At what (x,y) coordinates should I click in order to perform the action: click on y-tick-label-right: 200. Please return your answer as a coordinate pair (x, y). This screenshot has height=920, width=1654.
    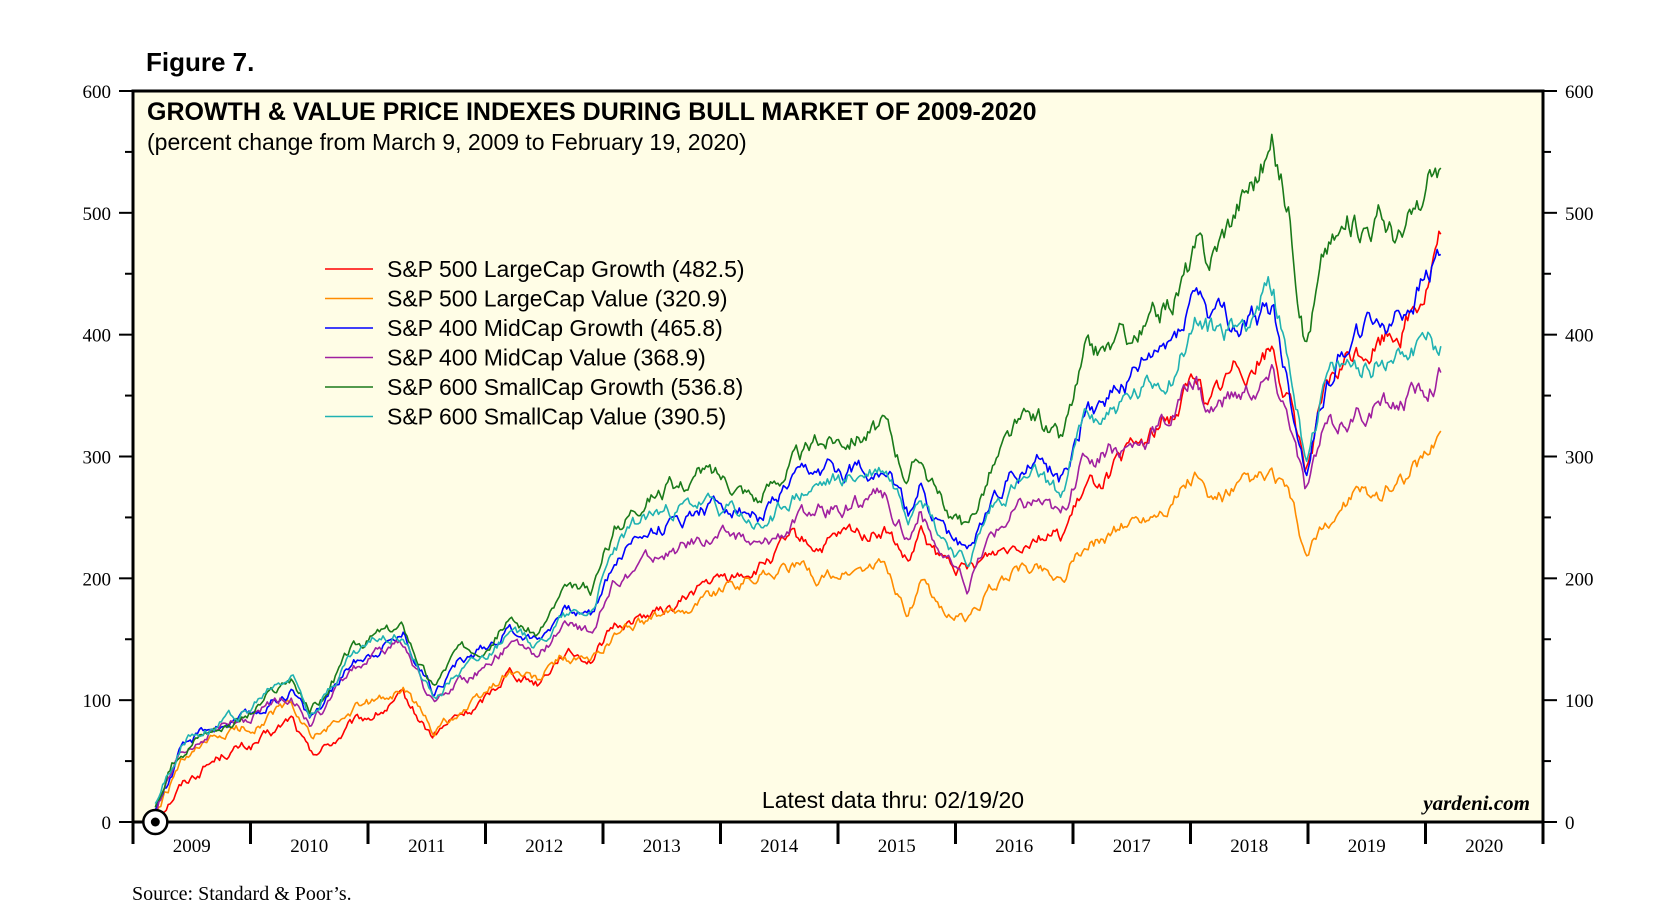
    Looking at the image, I should click on (1579, 579).